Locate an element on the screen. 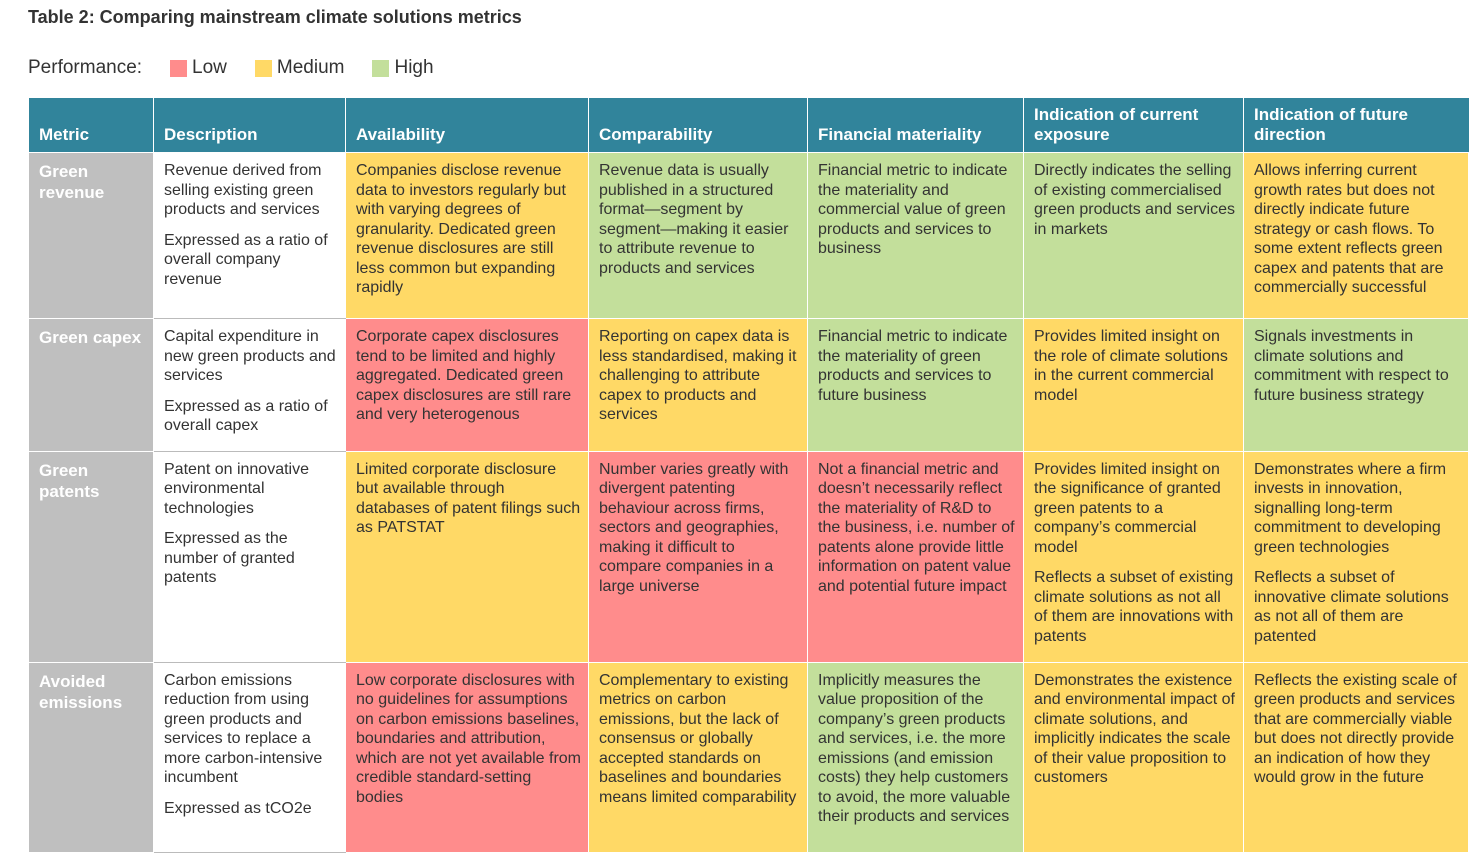 The height and width of the screenshot is (853, 1475). legend-item: Low is located at coordinates (198, 68).